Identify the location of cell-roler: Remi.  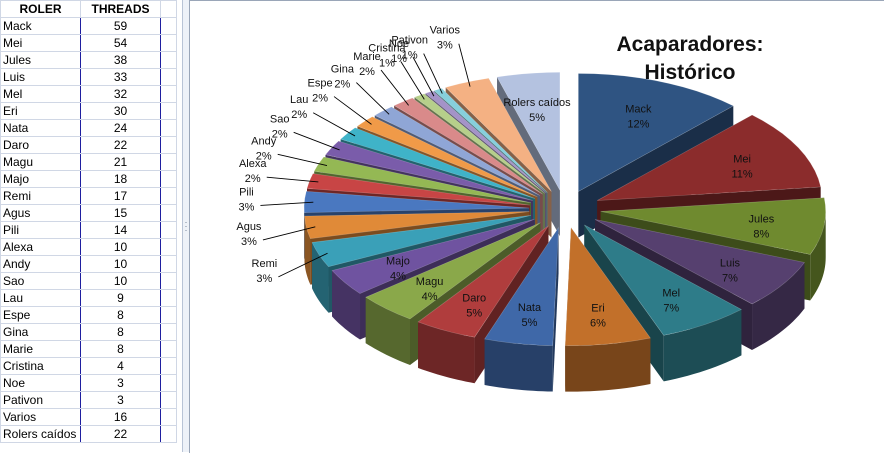
(40, 196).